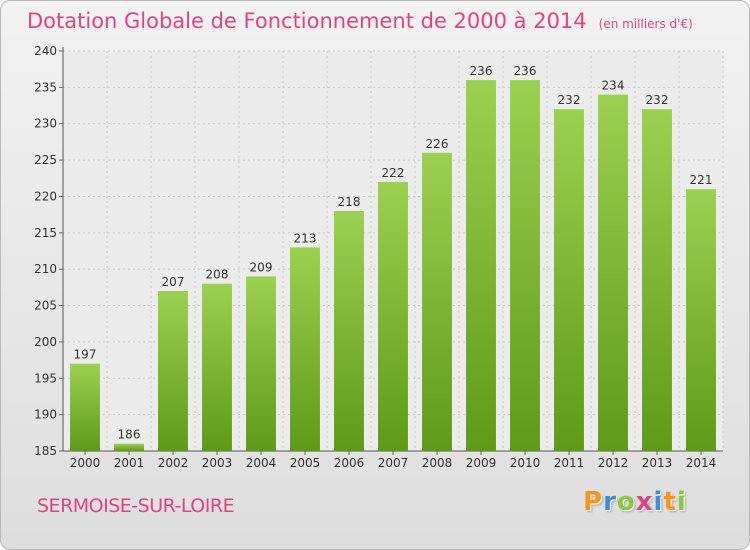 Image resolution: width=750 pixels, height=550 pixels. I want to click on y-tick-label: 240, so click(45, 51).